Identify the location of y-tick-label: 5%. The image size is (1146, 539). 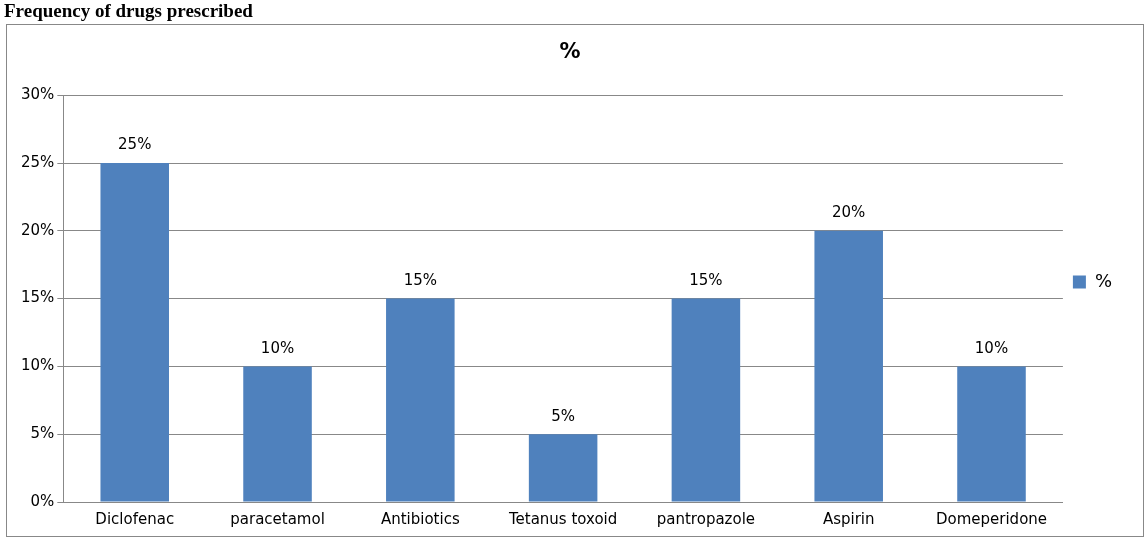
(42, 433).